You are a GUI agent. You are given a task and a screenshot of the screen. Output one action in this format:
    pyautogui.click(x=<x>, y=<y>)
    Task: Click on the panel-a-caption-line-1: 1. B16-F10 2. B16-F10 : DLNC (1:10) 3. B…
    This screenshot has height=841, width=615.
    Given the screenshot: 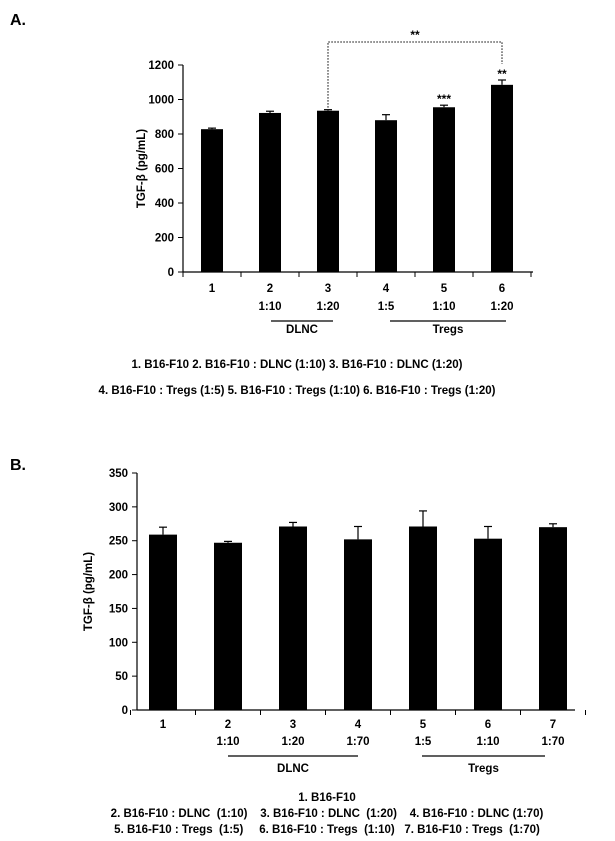 What is the action you would take?
    pyautogui.click(x=296, y=365)
    